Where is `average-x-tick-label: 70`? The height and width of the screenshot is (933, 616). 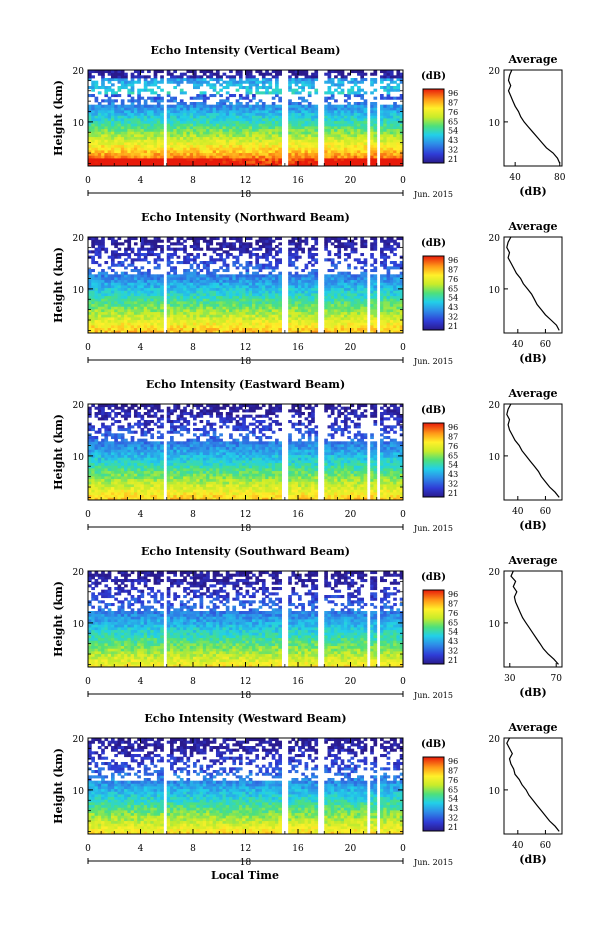 average-x-tick-label: 70 is located at coordinates (556, 679).